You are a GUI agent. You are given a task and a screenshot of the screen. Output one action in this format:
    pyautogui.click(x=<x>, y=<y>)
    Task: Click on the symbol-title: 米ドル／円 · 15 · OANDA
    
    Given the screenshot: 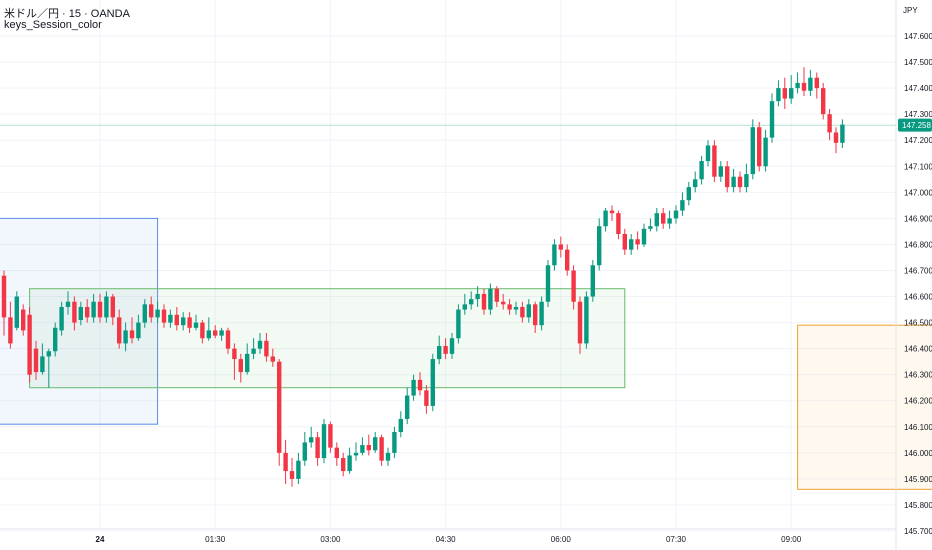 What is the action you would take?
    pyautogui.click(x=67, y=14)
    